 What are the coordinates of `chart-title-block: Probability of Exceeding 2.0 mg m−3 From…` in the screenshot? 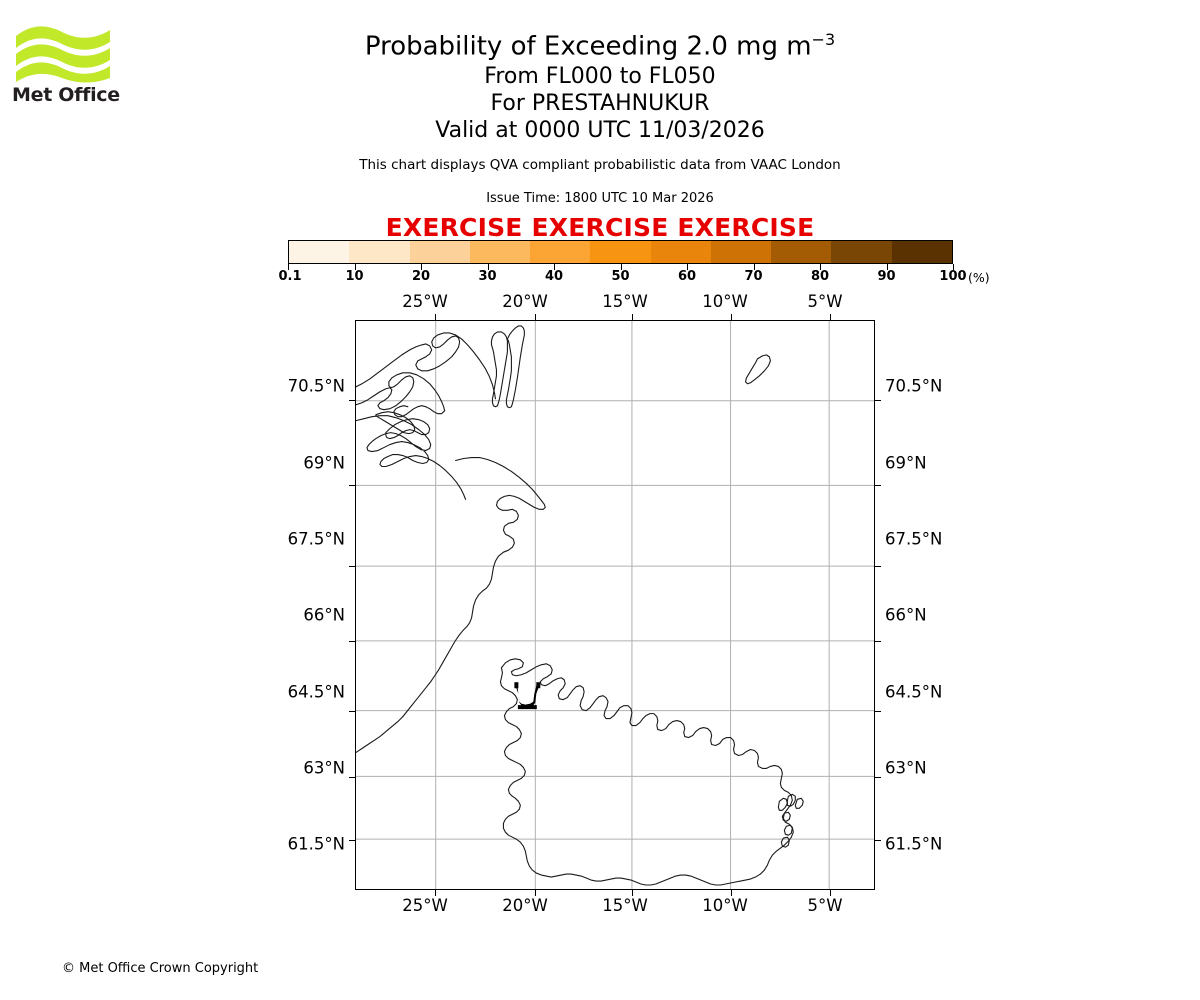 It's located at (600, 84).